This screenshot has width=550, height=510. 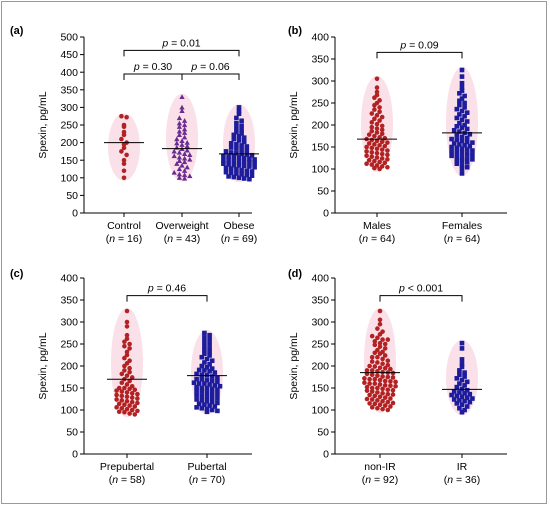 What do you see at coordinates (323, 433) in the screenshot?
I see `y-tick-label: 50` at bounding box center [323, 433].